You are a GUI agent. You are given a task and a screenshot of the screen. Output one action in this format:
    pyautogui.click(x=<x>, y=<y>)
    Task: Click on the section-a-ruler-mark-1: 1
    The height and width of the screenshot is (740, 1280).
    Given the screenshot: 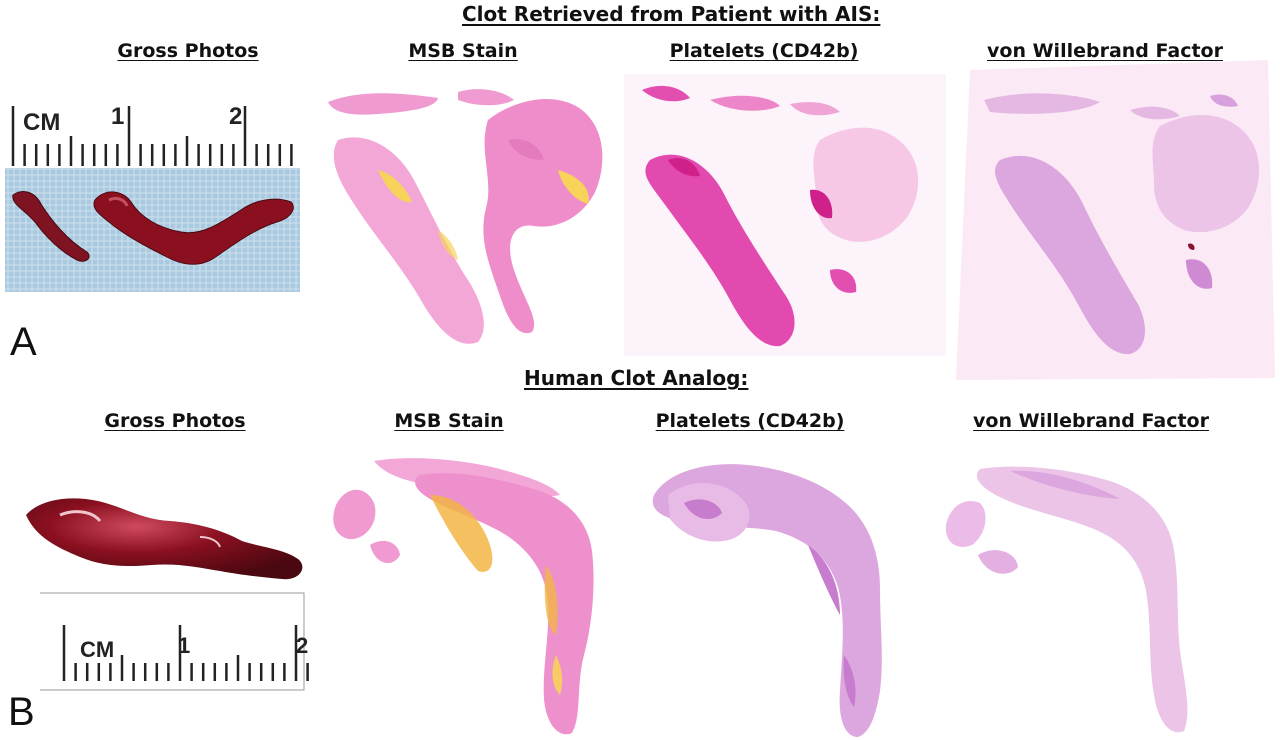 What is the action you would take?
    pyautogui.click(x=117, y=116)
    